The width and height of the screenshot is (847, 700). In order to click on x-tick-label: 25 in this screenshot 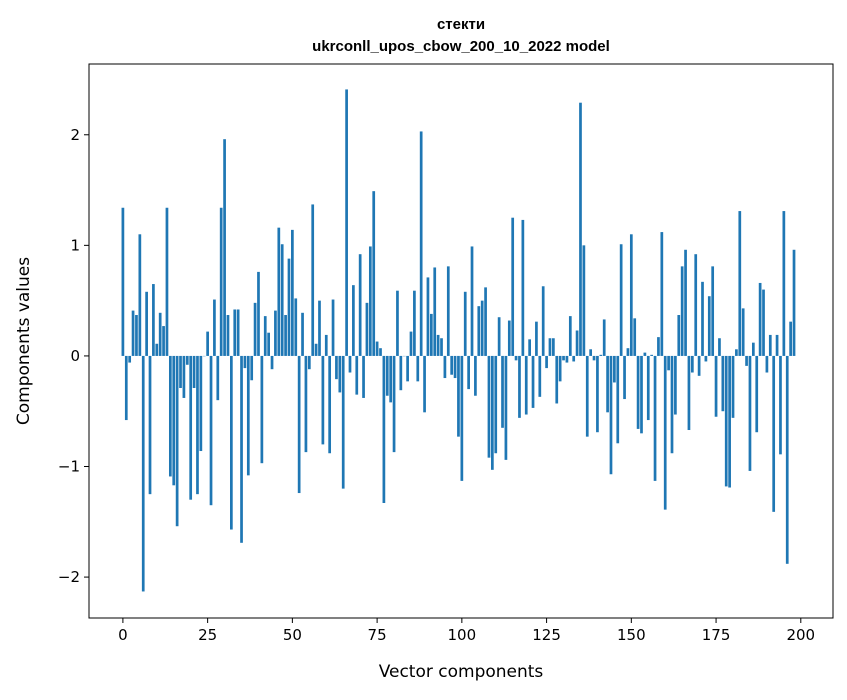, I will do `click(207, 635)`.